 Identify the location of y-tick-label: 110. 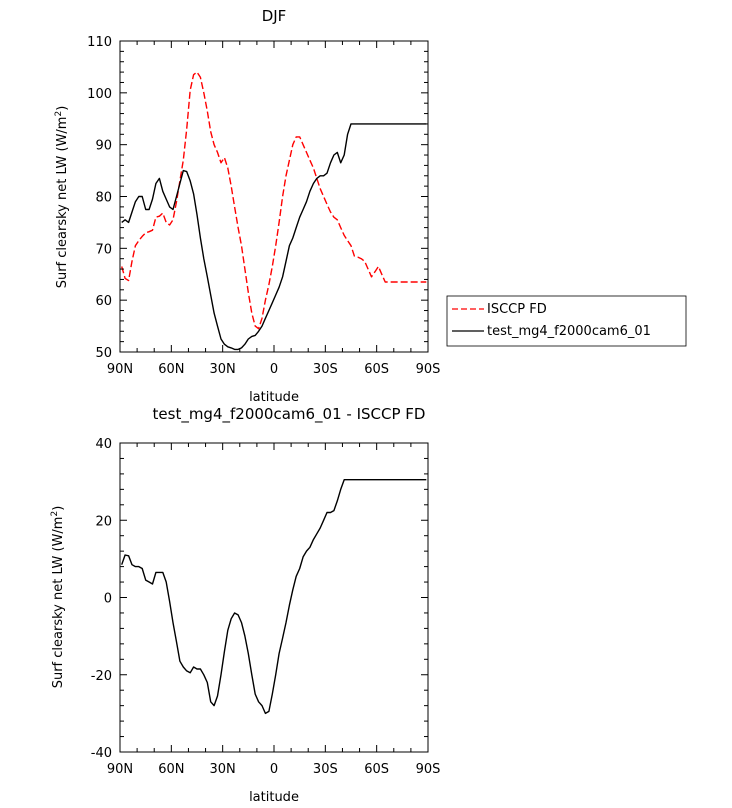
(99, 42).